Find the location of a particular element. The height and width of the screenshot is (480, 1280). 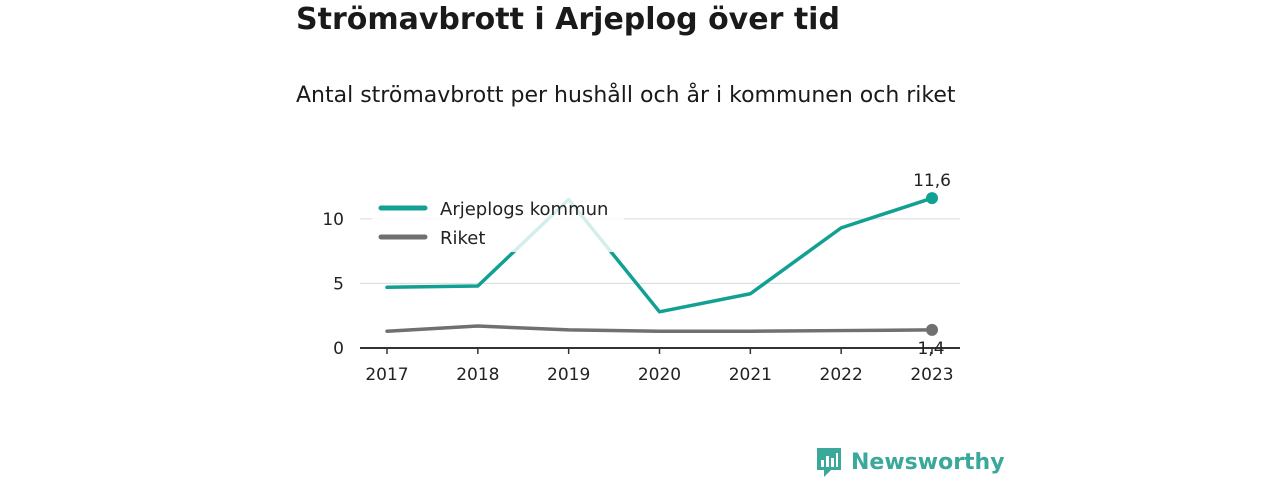

x-tick-label: 2018 is located at coordinates (477, 375).